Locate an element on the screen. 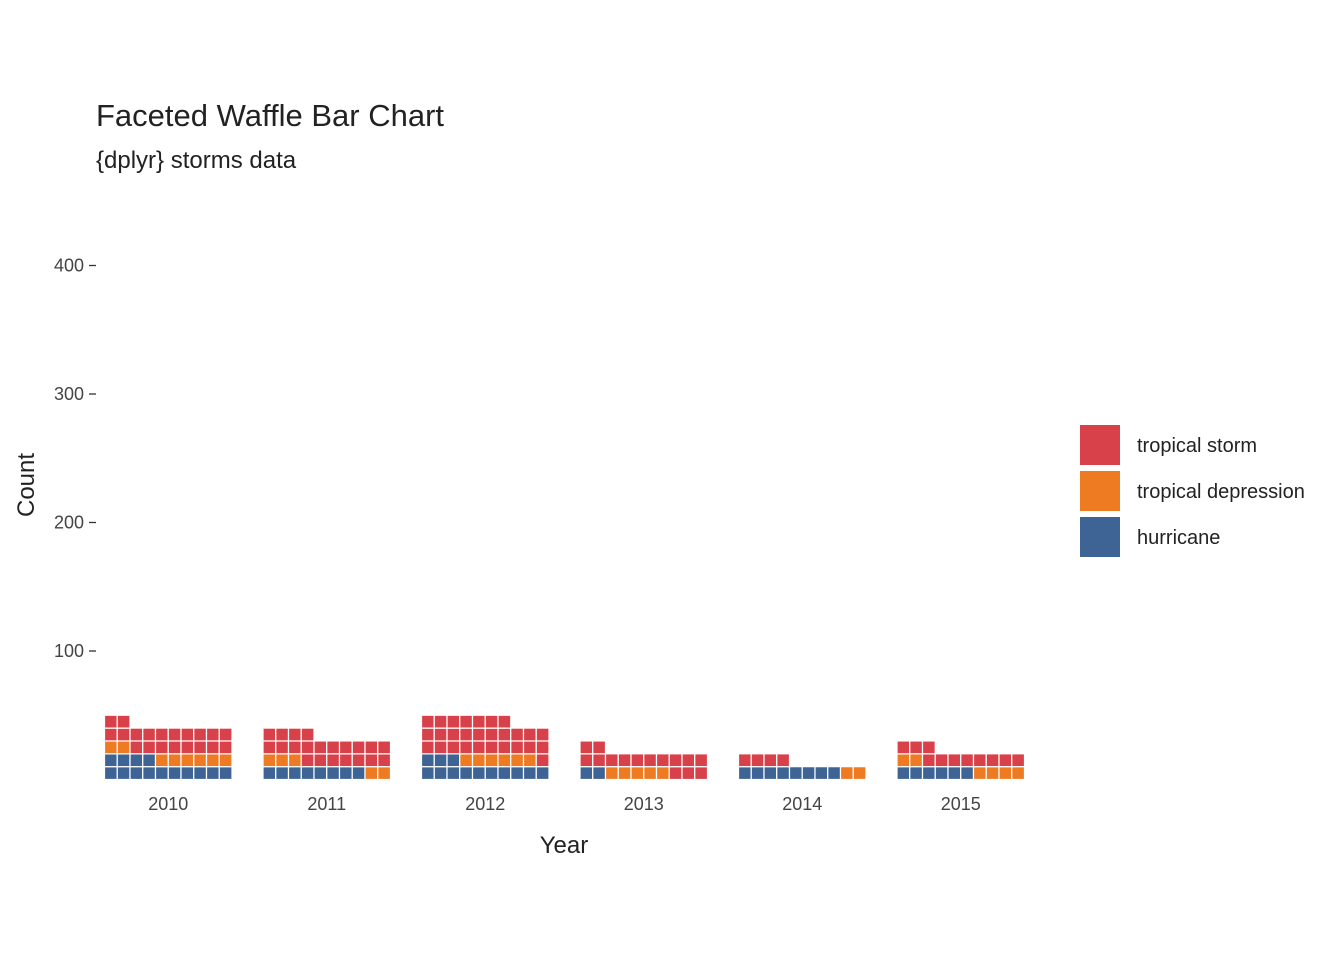  waffle-bar-2011 is located at coordinates (327, 754).